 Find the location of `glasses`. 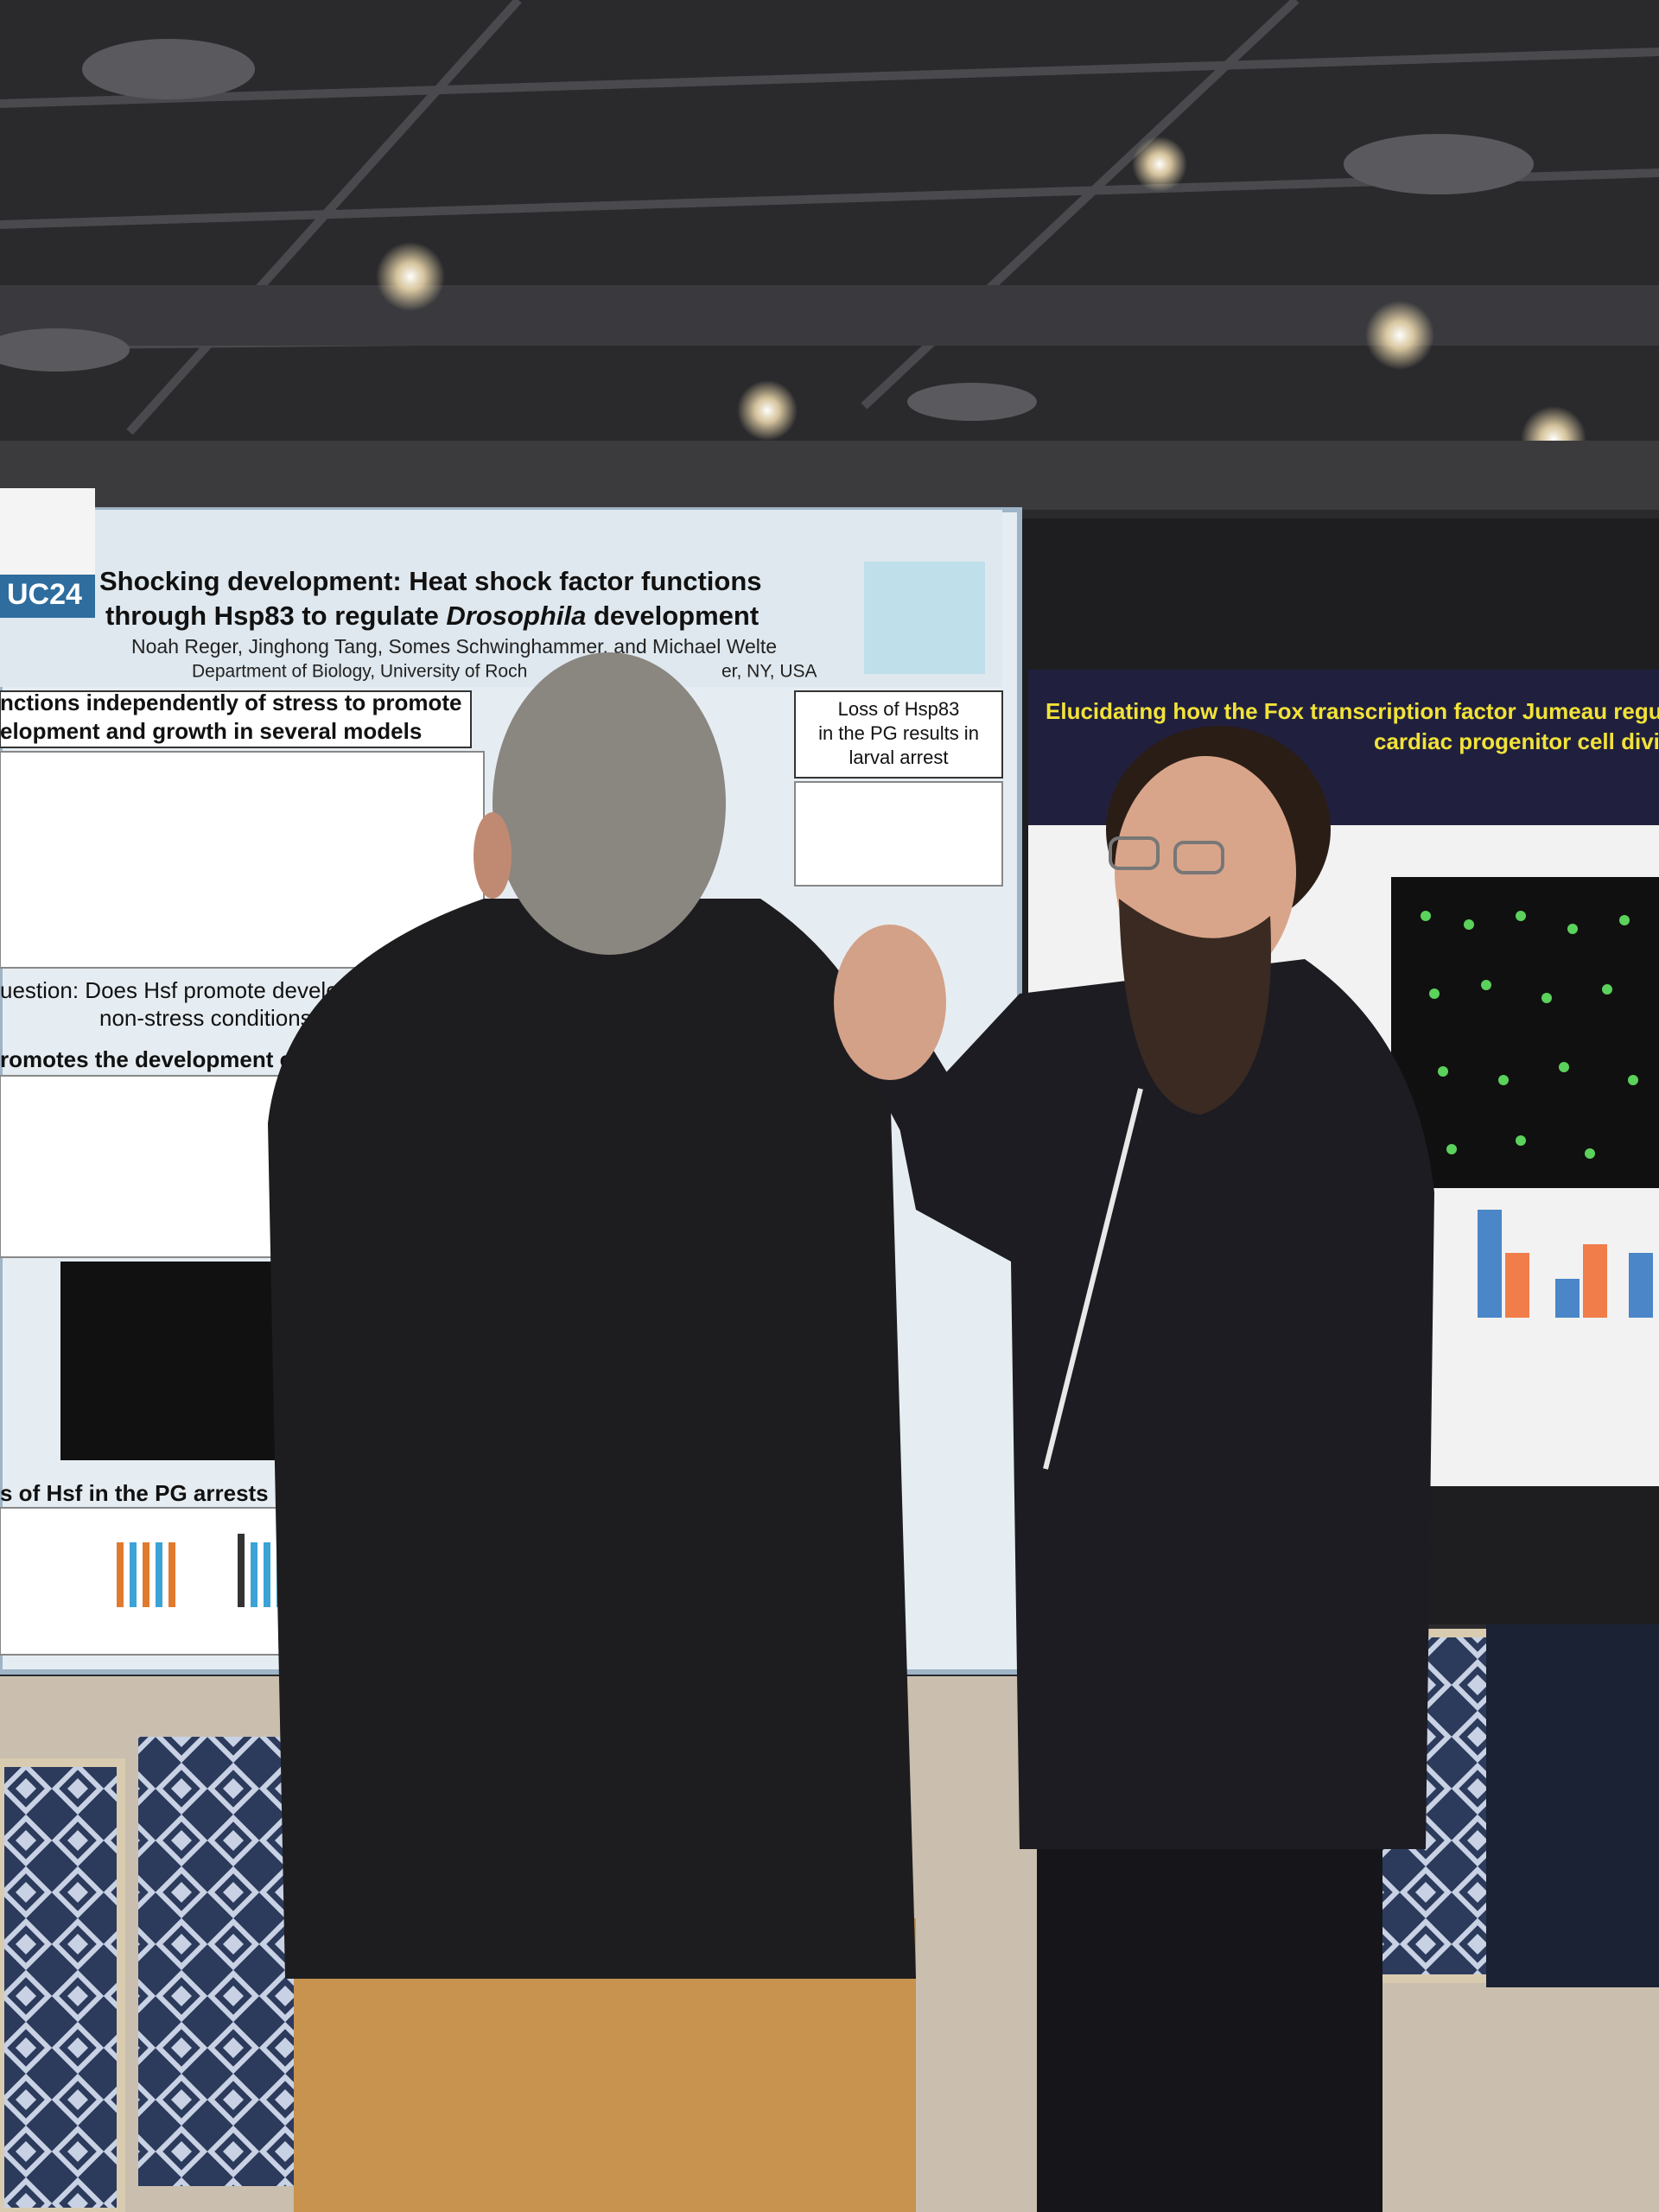

glasses is located at coordinates (1166, 855).